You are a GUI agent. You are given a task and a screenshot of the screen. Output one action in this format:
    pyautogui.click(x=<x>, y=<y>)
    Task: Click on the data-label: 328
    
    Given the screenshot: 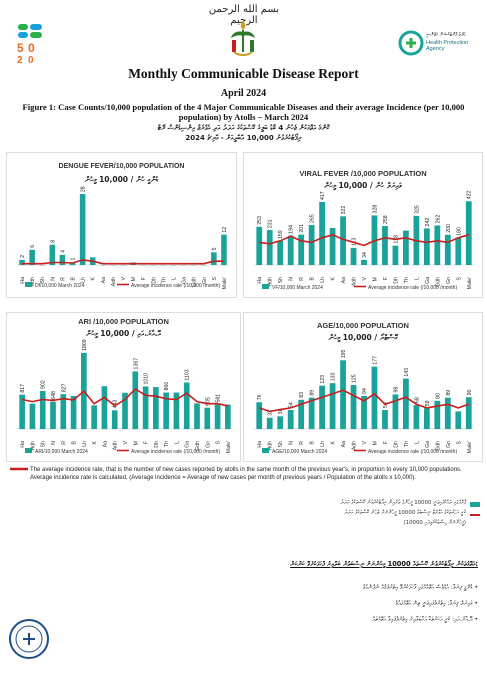 What is the action you would take?
    pyautogui.click(x=375, y=209)
    